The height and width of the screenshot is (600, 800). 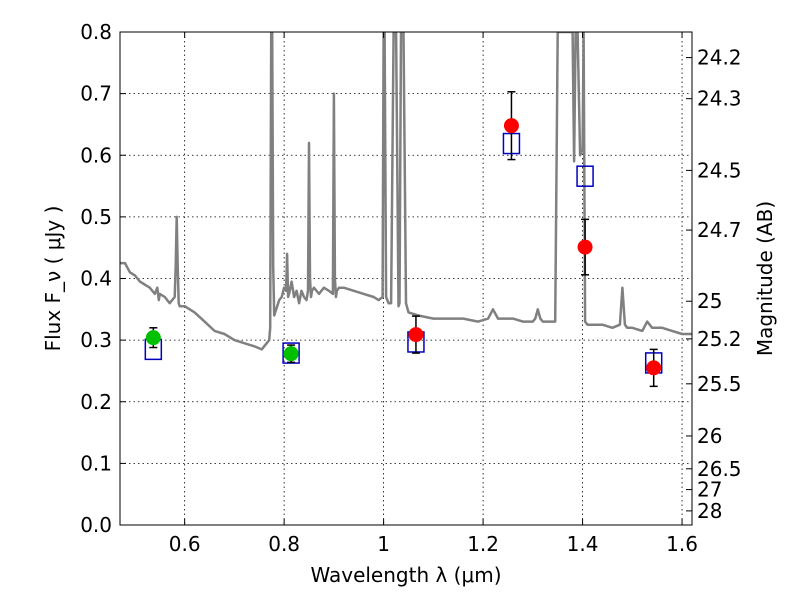 I want to click on y-tick-label: 0.3, so click(x=96, y=340).